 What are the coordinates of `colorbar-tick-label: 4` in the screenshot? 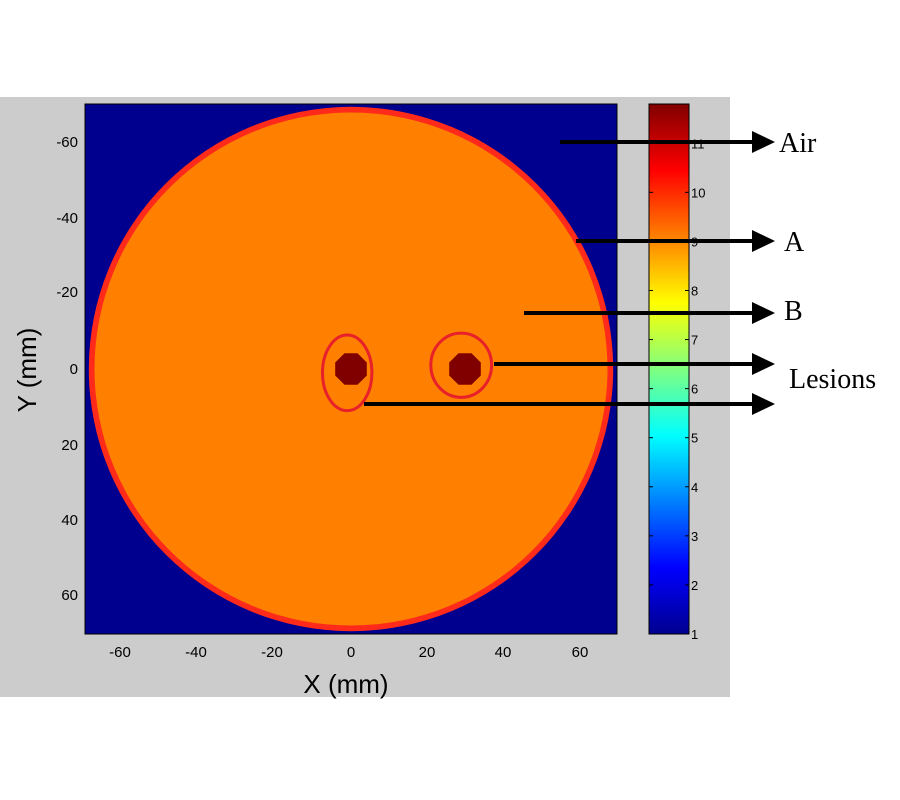 It's located at (694, 487).